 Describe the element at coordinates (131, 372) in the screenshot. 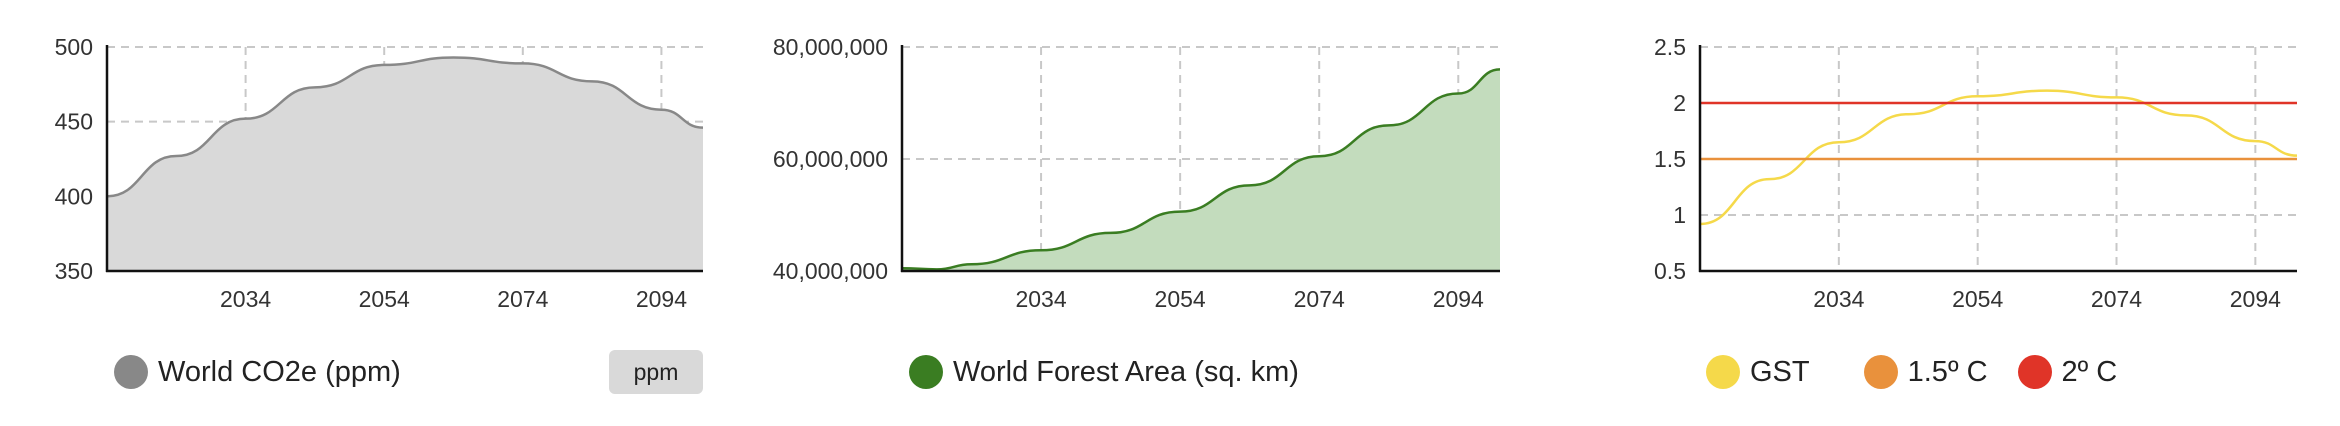

I see `legend-swatch-co2` at that location.